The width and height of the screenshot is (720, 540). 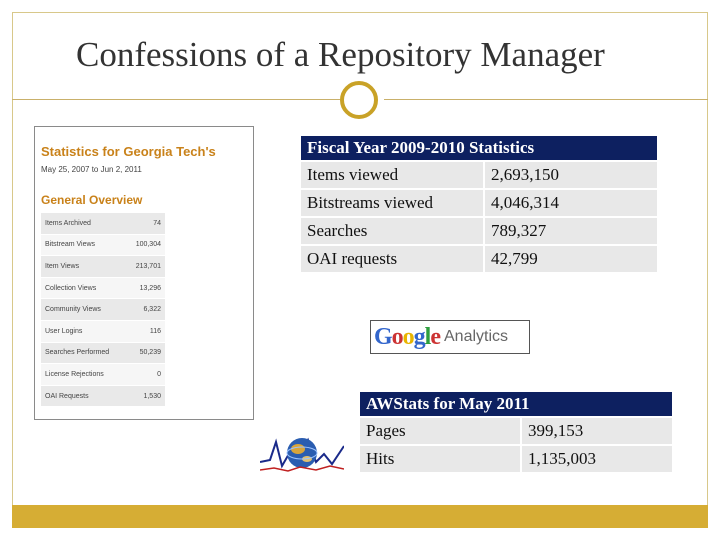 I want to click on row-label: Community Views, so click(x=73, y=310).